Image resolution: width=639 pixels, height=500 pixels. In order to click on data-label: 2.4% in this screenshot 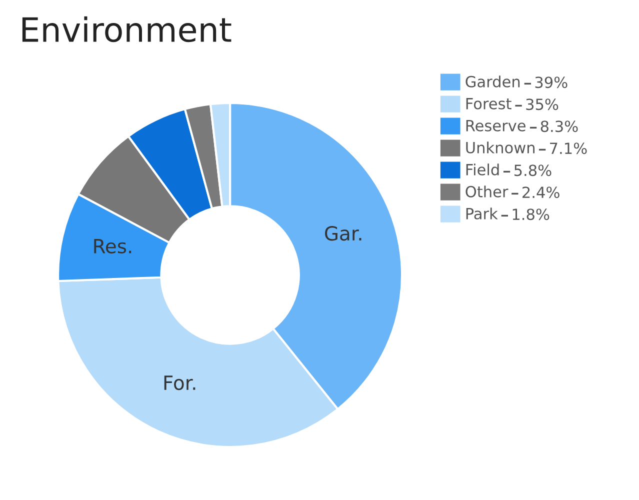, I will do `click(541, 192)`.